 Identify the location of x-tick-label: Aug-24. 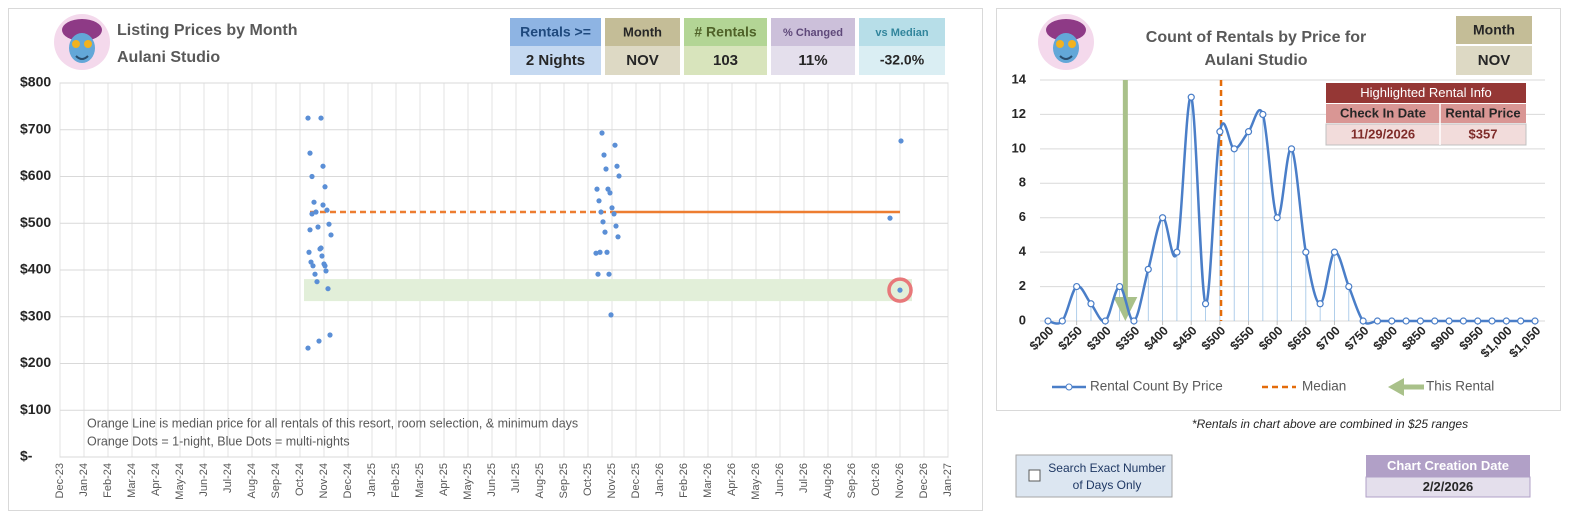
(252, 480).